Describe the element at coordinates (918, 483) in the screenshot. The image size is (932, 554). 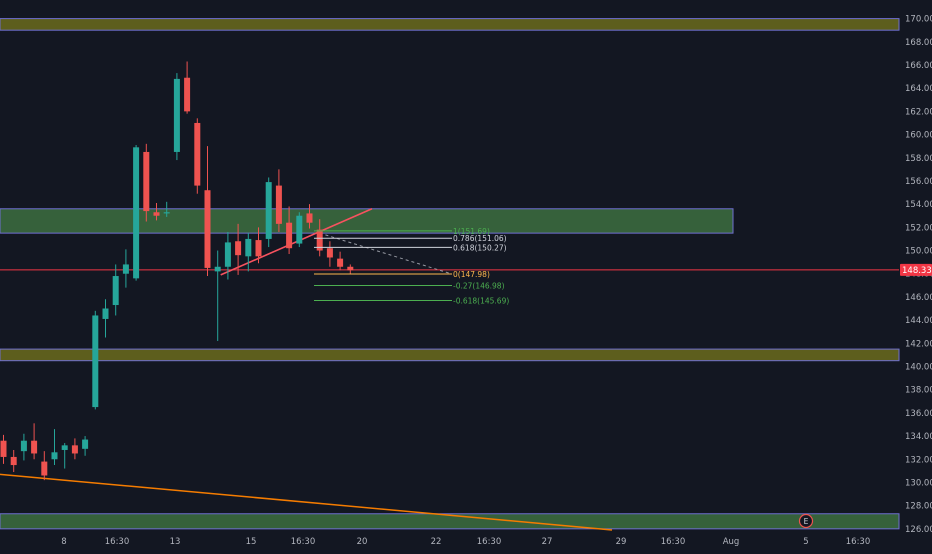
I see `price-tick-label: 130.00` at that location.